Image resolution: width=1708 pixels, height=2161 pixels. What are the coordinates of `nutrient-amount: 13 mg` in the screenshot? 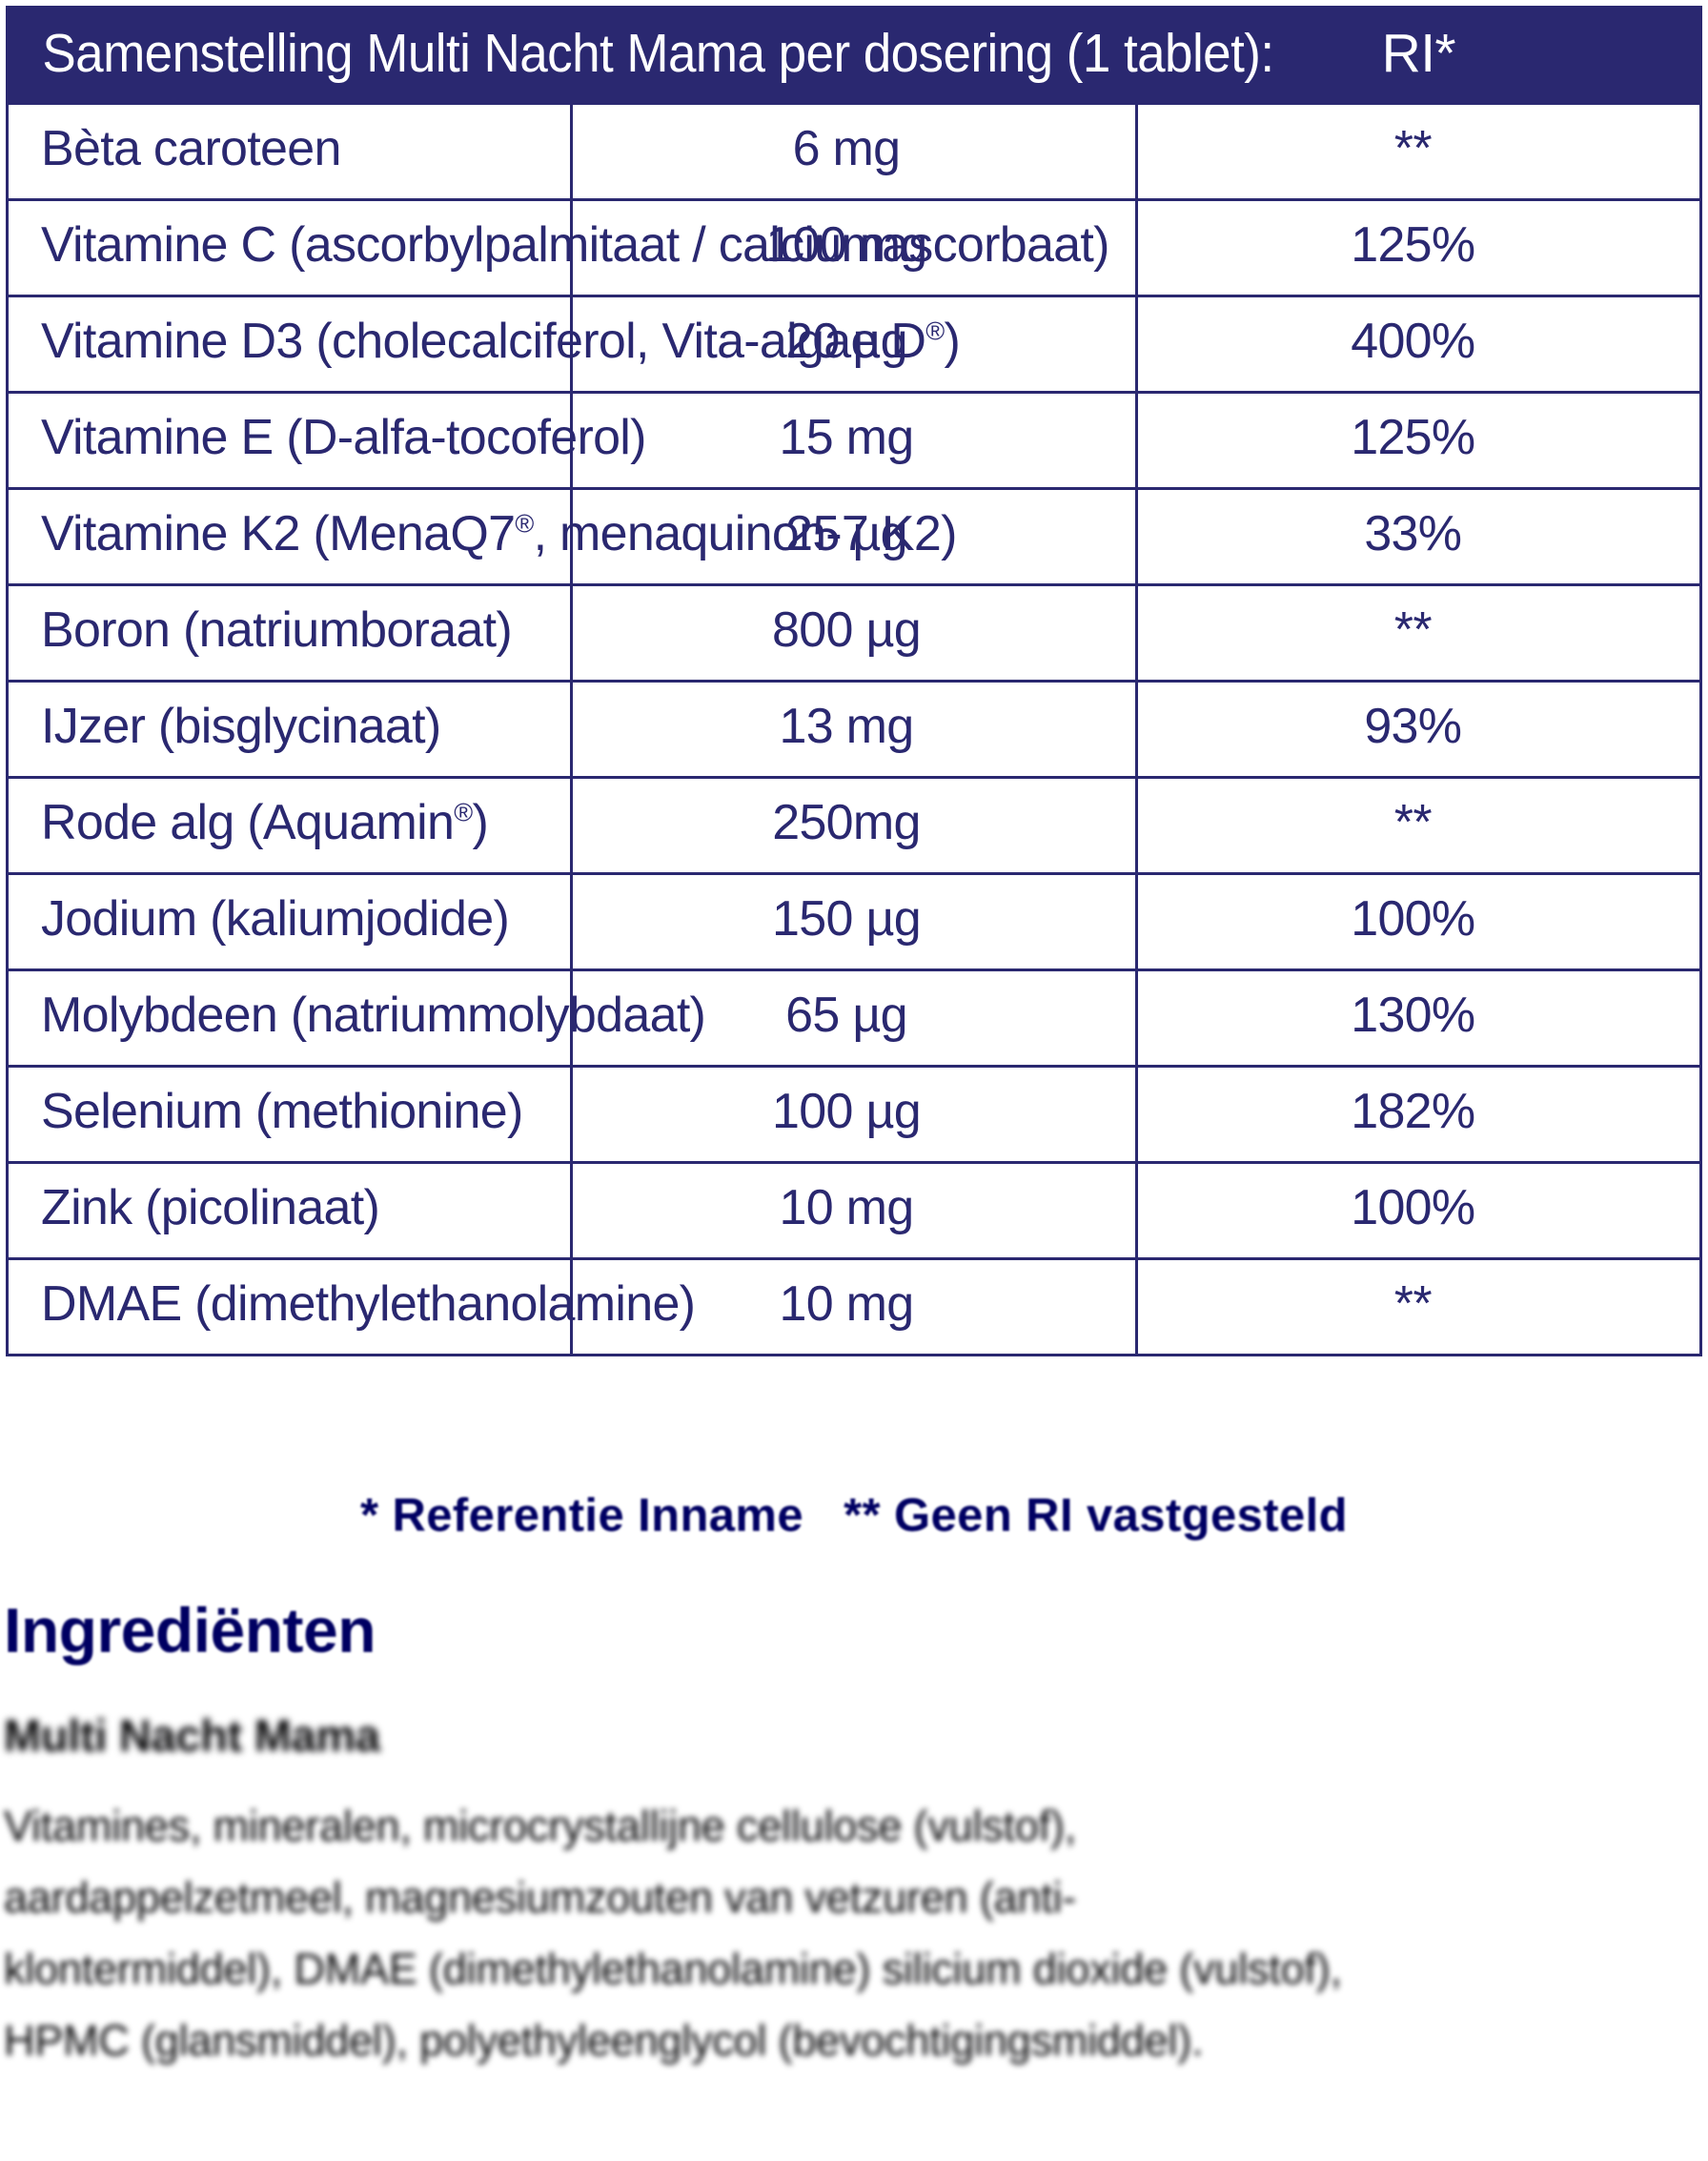 It's located at (854, 729).